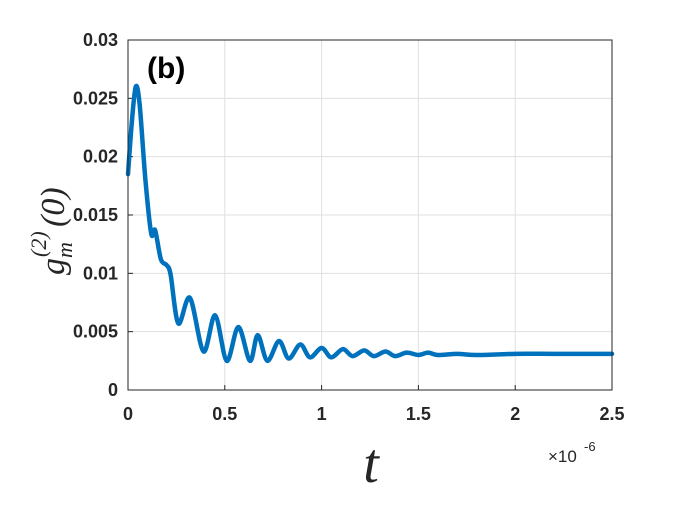 Image resolution: width=677 pixels, height=513 pixels. What do you see at coordinates (51, 231) in the screenshot?
I see `y-axis-label: g m (2) (0)` at bounding box center [51, 231].